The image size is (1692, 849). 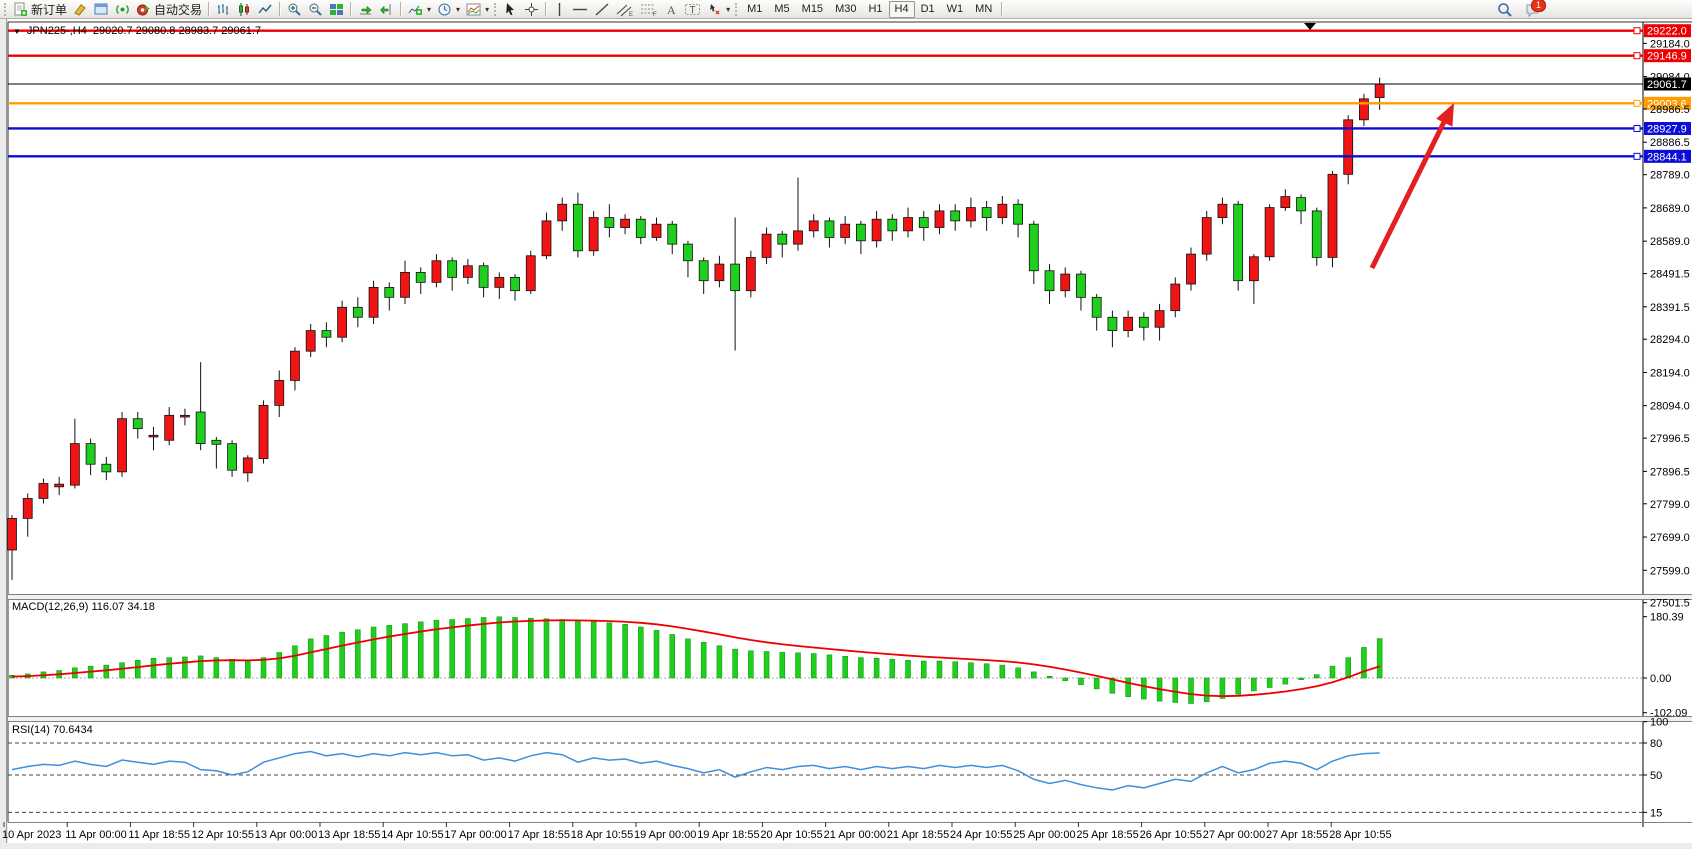 I want to click on time-axis-label: 12 Apr 10:55, so click(x=223, y=835).